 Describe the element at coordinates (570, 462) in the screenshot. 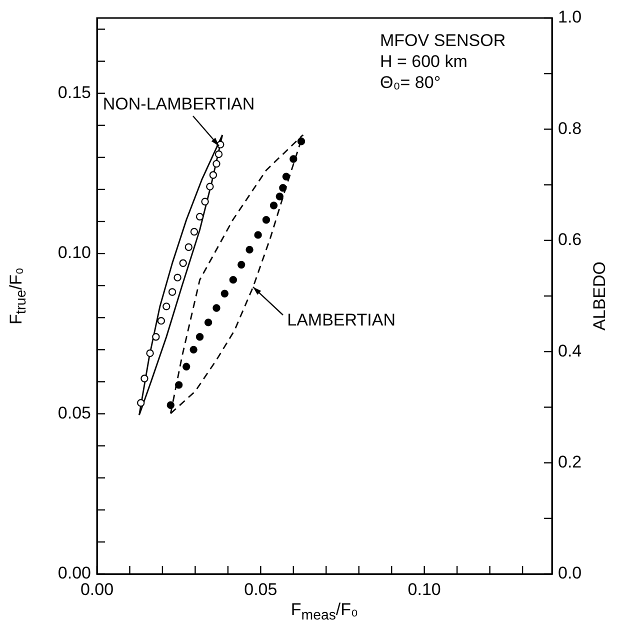

I see `y2-tick-label: 0.2` at that location.